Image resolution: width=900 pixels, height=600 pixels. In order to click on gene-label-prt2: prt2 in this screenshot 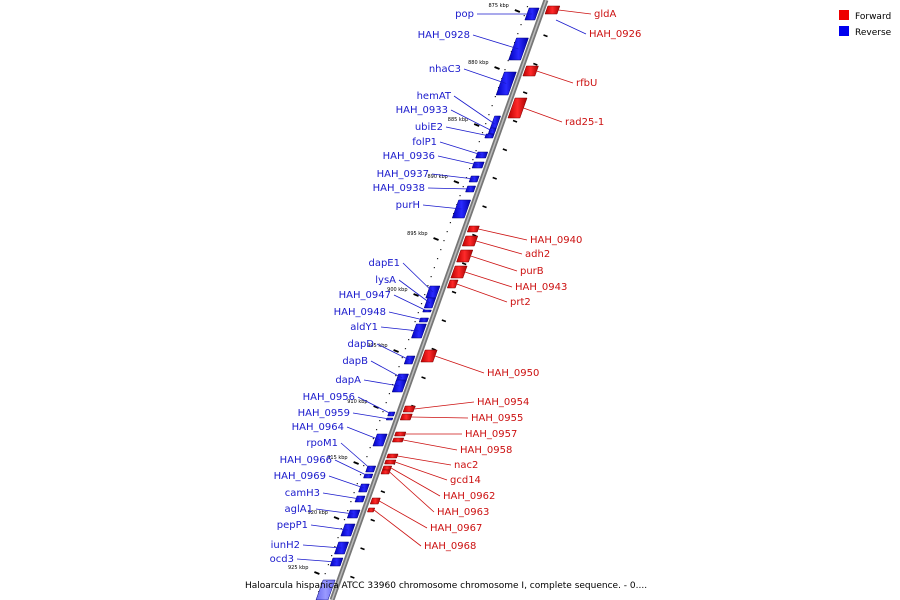, I will do `click(520, 302)`.